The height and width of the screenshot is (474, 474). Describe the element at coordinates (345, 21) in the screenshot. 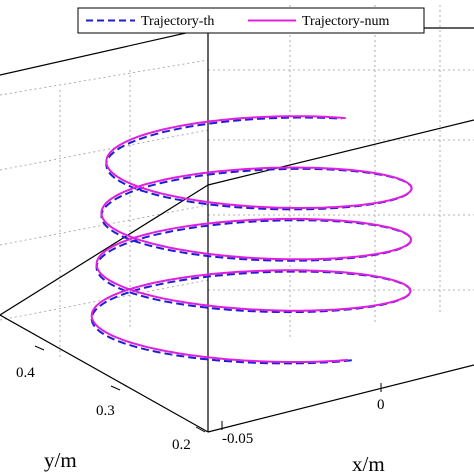

I see `legend-label-num: Trajectory-num` at that location.